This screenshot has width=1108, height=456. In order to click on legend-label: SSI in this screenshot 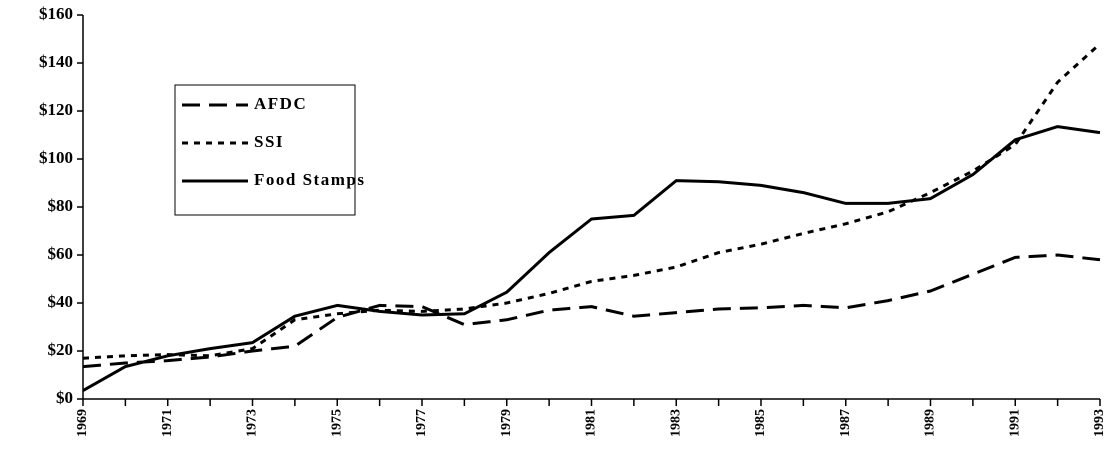, I will do `click(269, 141)`.